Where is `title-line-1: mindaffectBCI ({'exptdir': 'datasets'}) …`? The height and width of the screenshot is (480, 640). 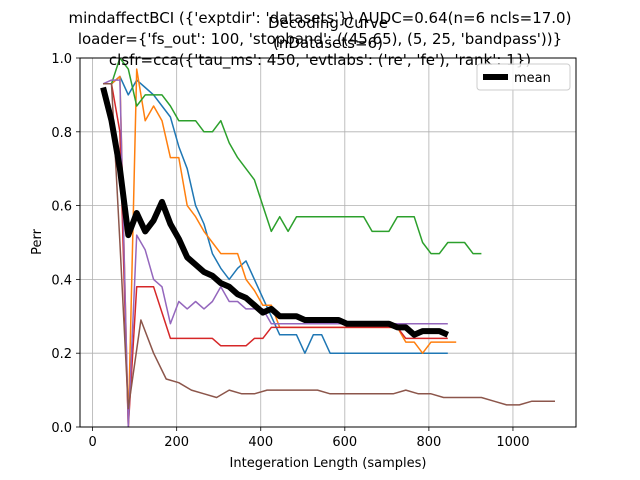
title-line-1: mindaffectBCI ({'exptdir': 'datasets'}) … is located at coordinates (320, 18).